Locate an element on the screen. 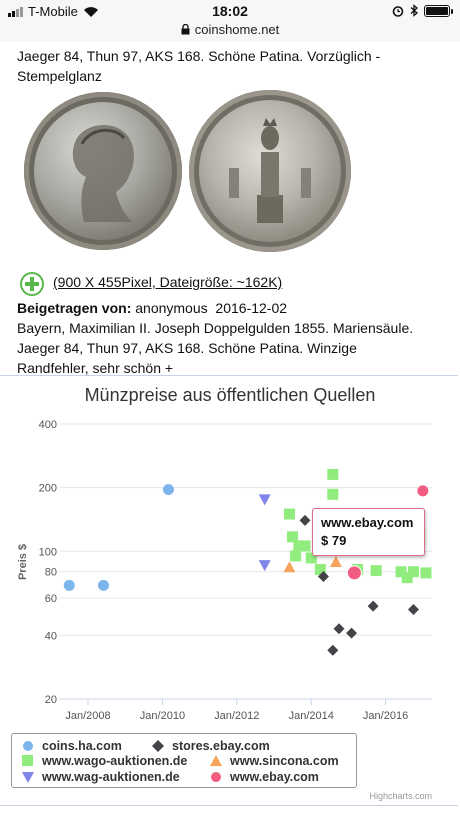 This screenshot has width=460, height=818. legend-item-wag: www.wag-auktionen.de is located at coordinates (101, 777).